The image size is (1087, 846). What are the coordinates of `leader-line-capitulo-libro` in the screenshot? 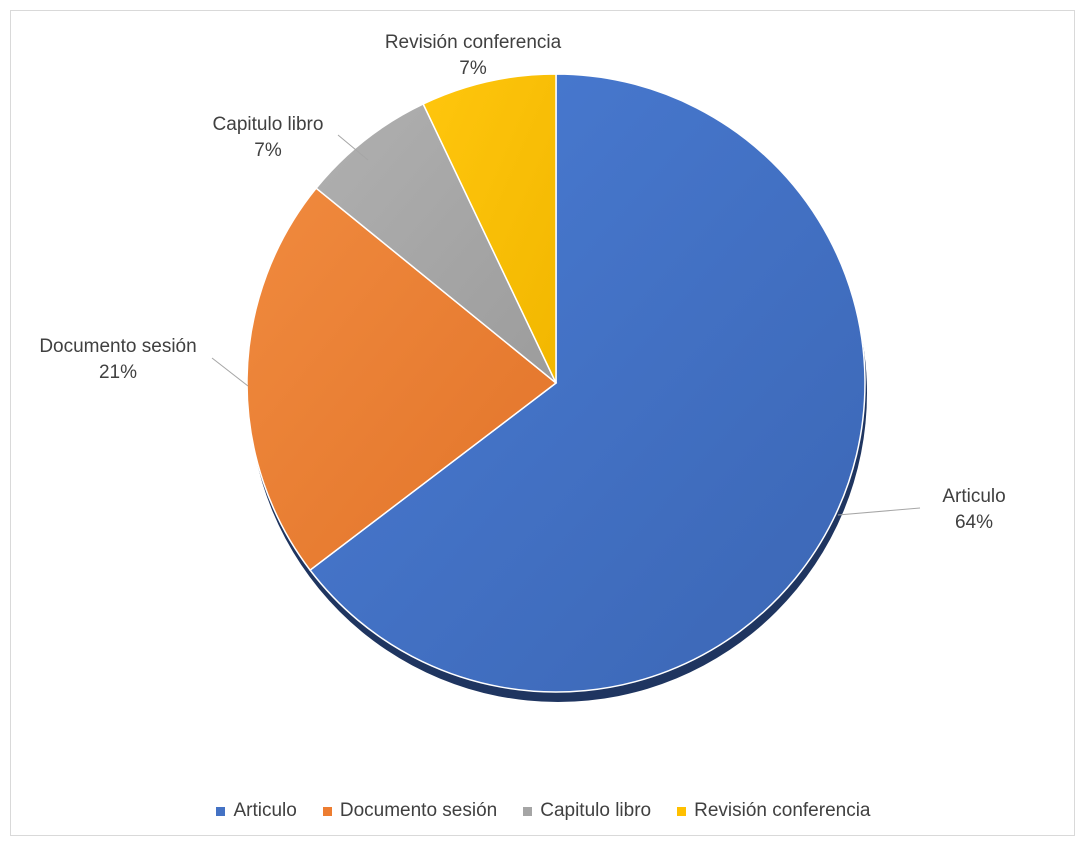 It's located at (353, 147).